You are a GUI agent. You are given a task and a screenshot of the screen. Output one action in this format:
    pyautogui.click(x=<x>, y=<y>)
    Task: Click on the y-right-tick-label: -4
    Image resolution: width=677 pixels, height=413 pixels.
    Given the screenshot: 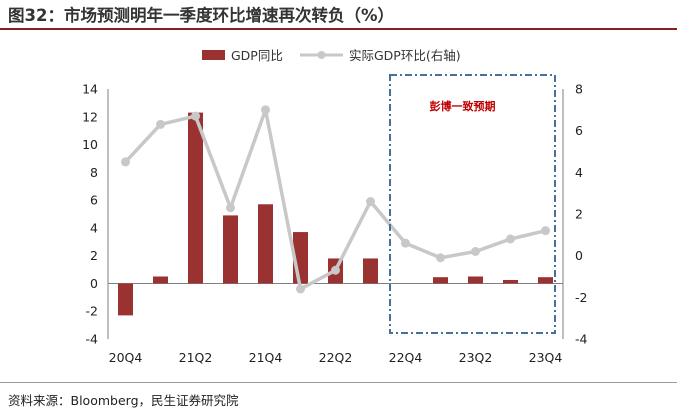 What is the action you would take?
    pyautogui.click(x=581, y=339)
    